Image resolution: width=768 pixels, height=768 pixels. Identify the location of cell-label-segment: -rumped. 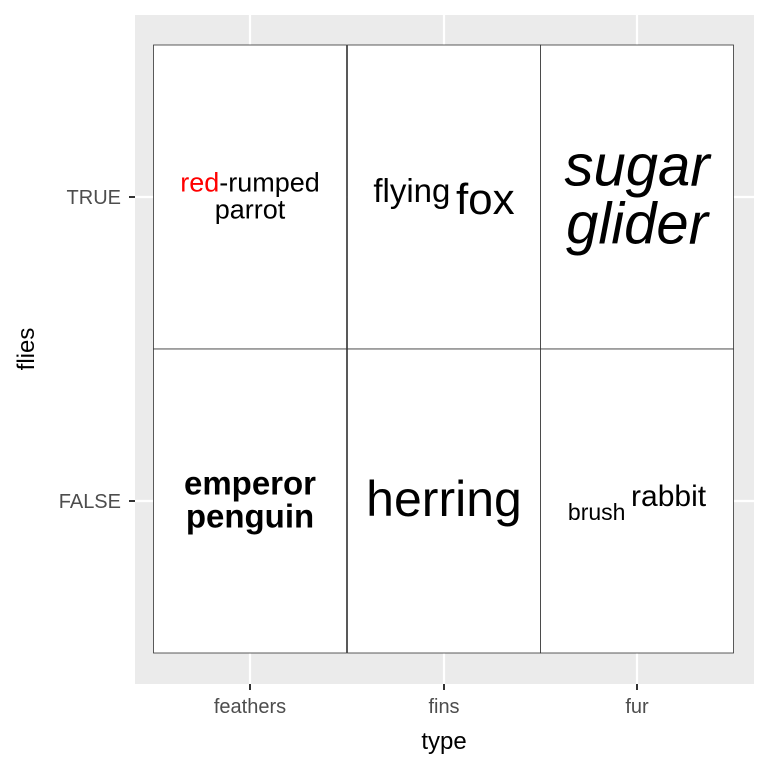
(269, 183).